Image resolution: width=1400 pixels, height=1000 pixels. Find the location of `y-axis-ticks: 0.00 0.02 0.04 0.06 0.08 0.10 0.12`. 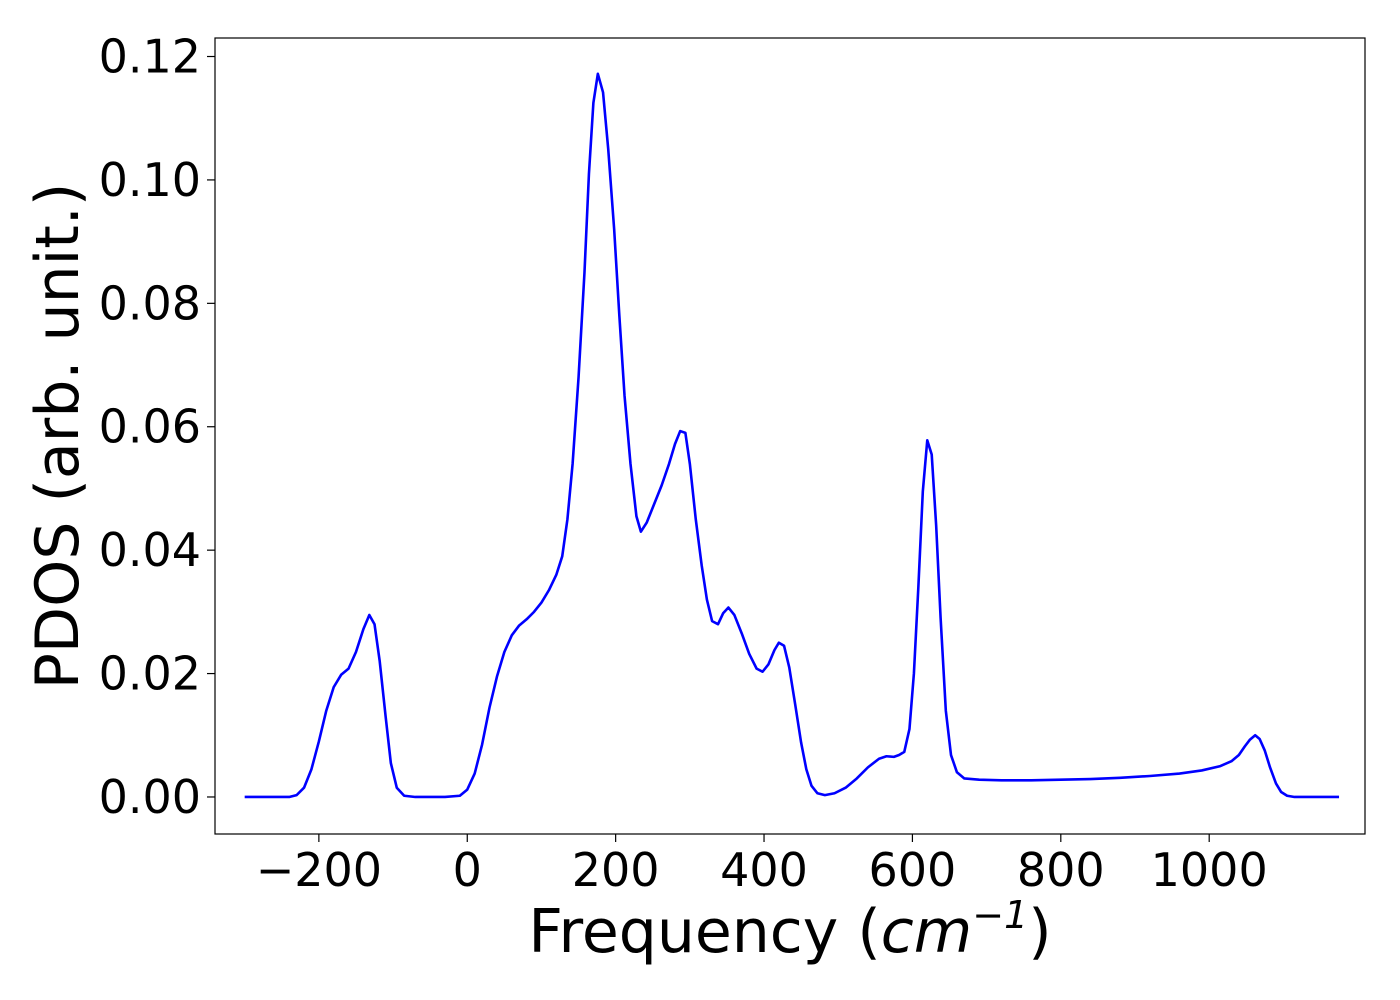

y-axis-ticks: 0.00 0.02 0.04 0.06 0.08 0.10 0.12 is located at coordinates (157, 427).